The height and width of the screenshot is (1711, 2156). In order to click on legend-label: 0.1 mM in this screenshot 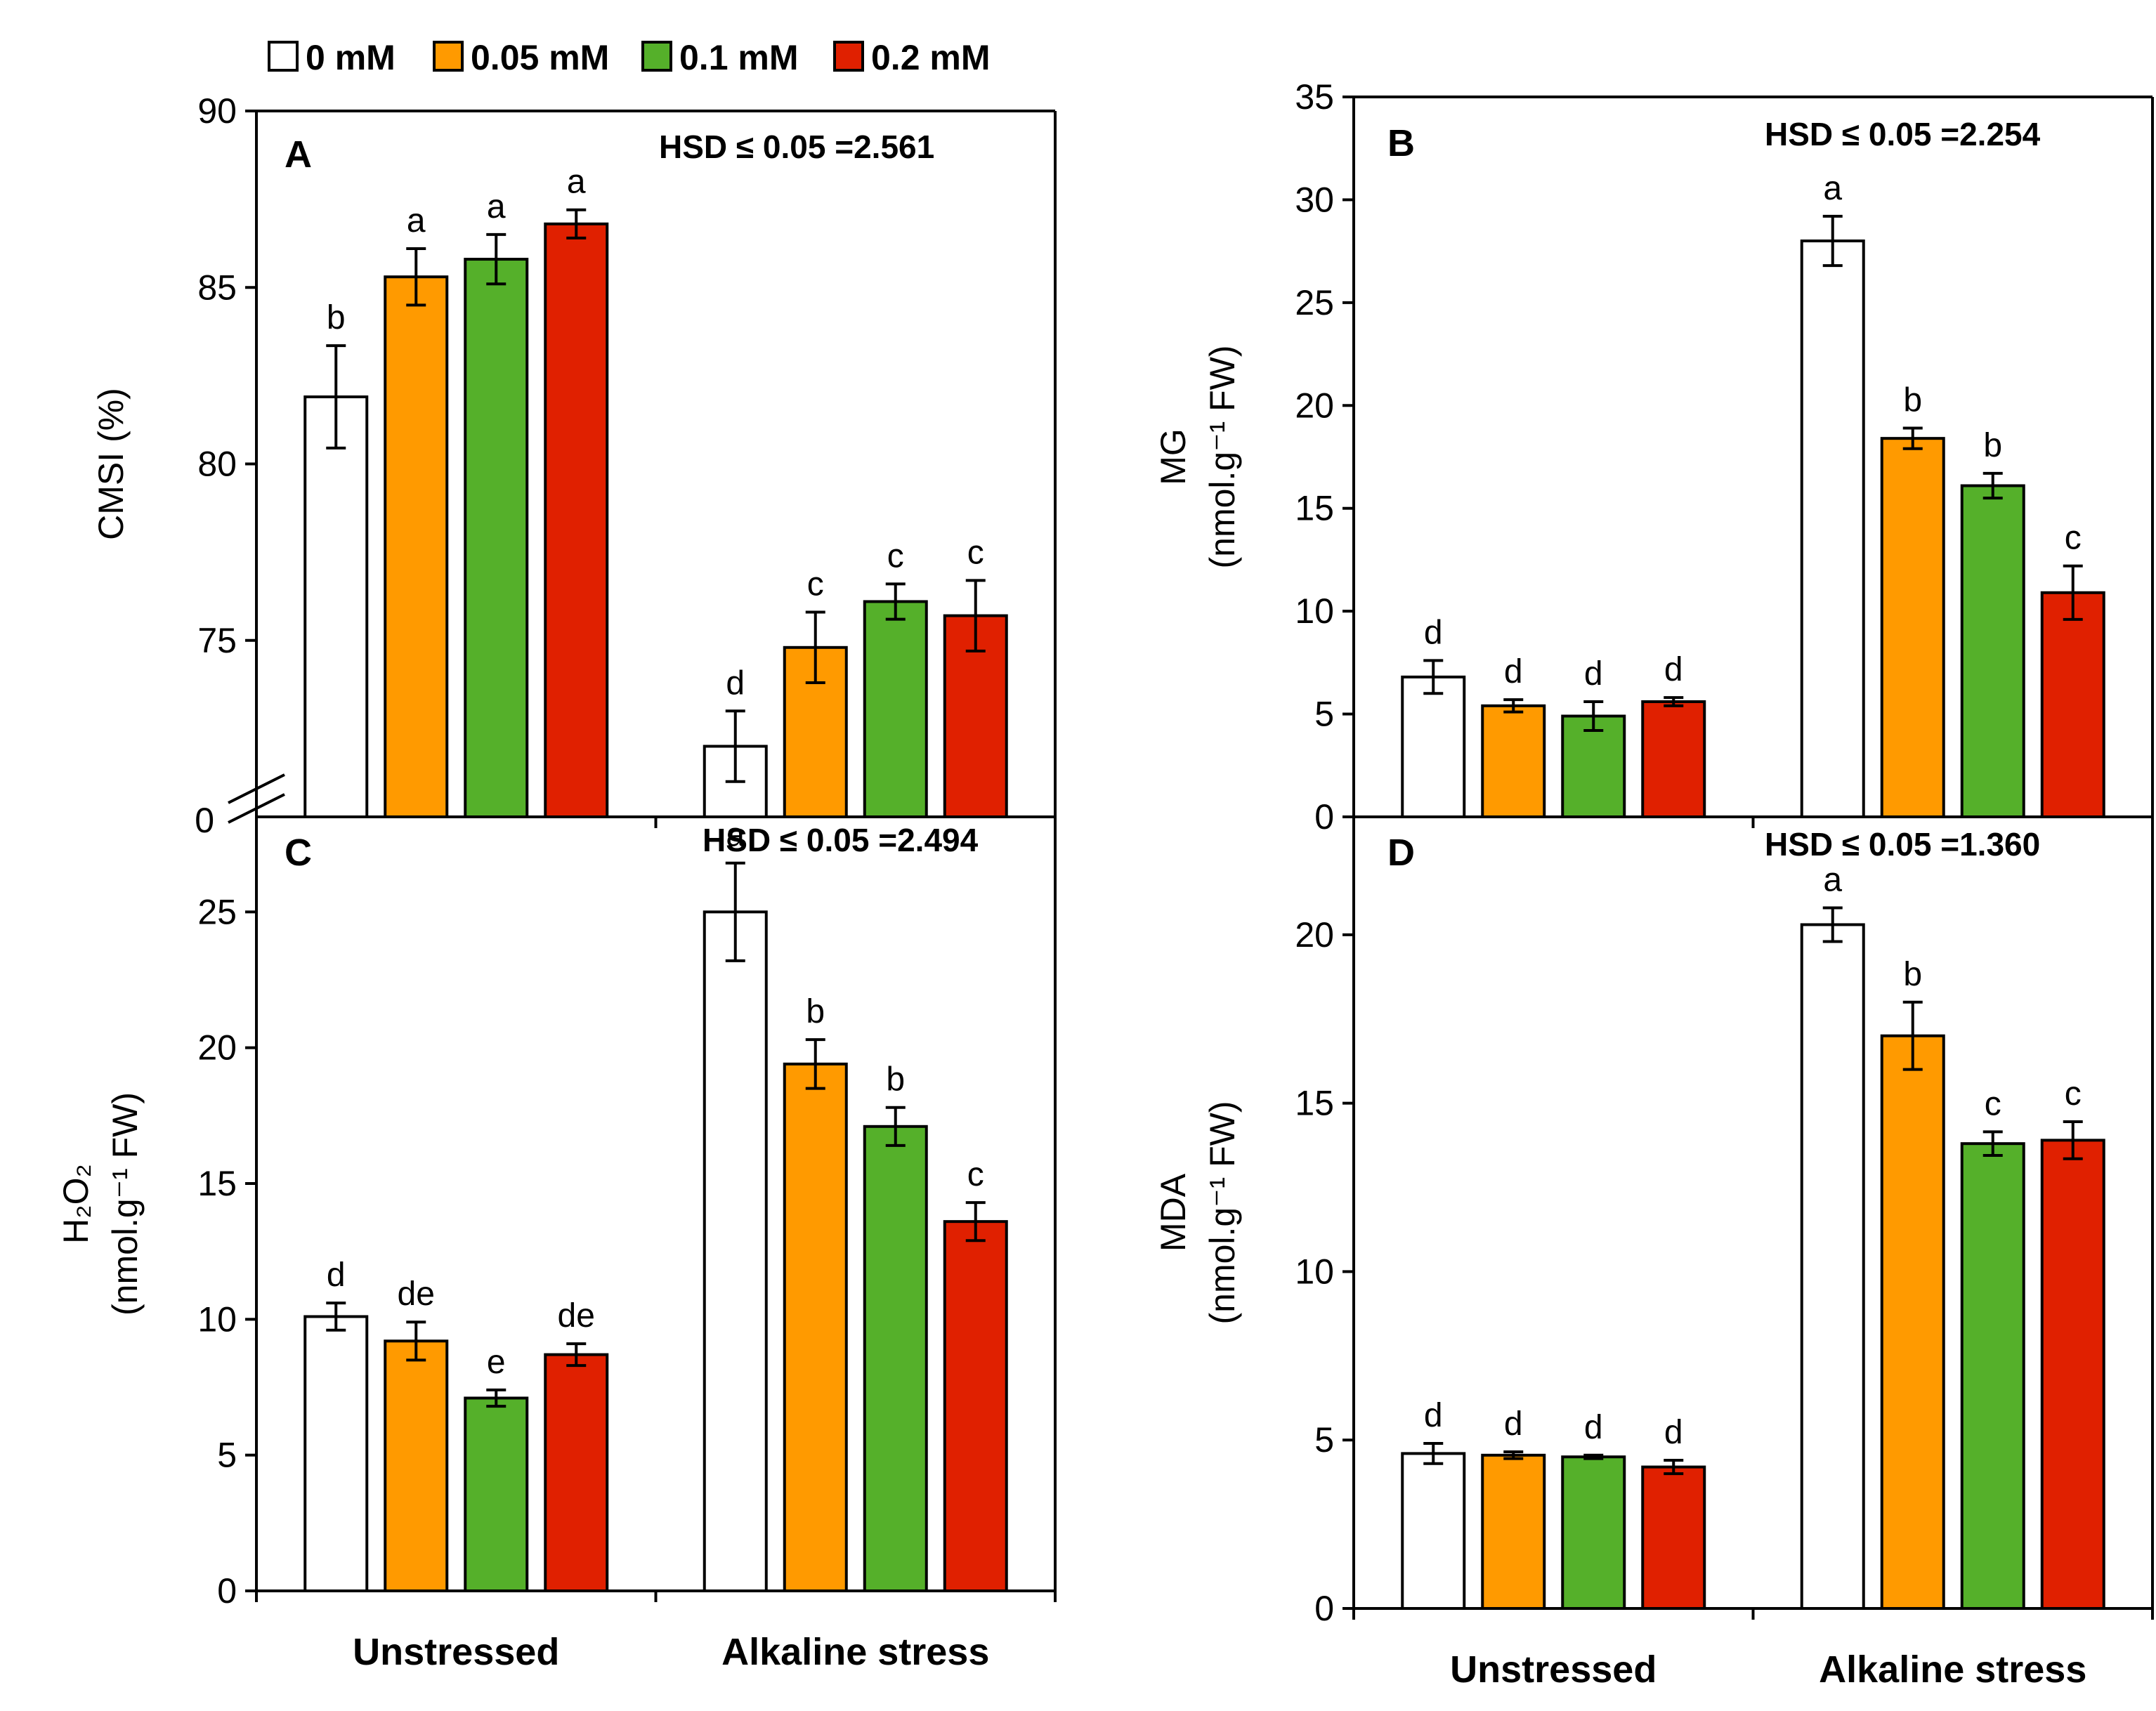, I will do `click(739, 57)`.